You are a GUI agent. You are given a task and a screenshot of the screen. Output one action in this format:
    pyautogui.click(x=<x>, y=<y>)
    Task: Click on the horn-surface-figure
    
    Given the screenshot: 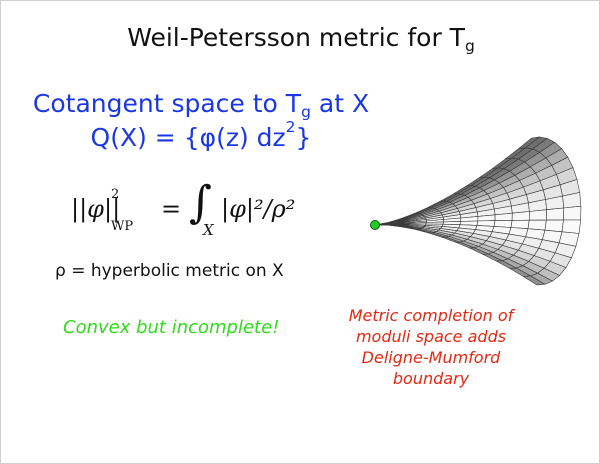 What is the action you would take?
    pyautogui.click(x=476, y=211)
    